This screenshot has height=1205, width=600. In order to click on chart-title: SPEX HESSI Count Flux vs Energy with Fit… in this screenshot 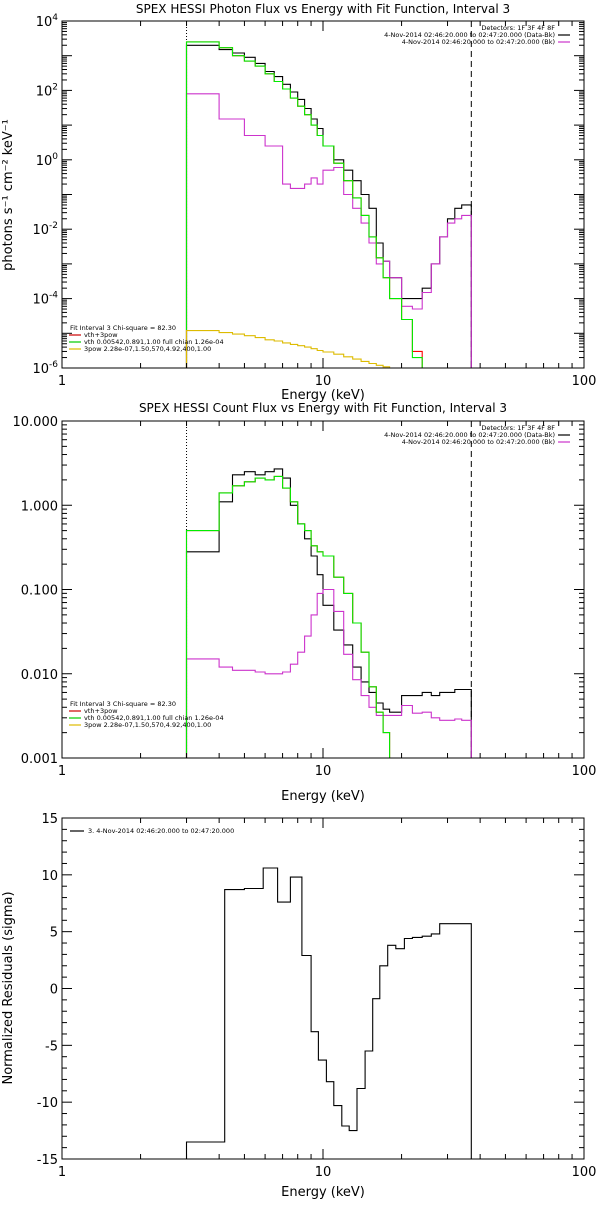, I will do `click(323, 408)`.